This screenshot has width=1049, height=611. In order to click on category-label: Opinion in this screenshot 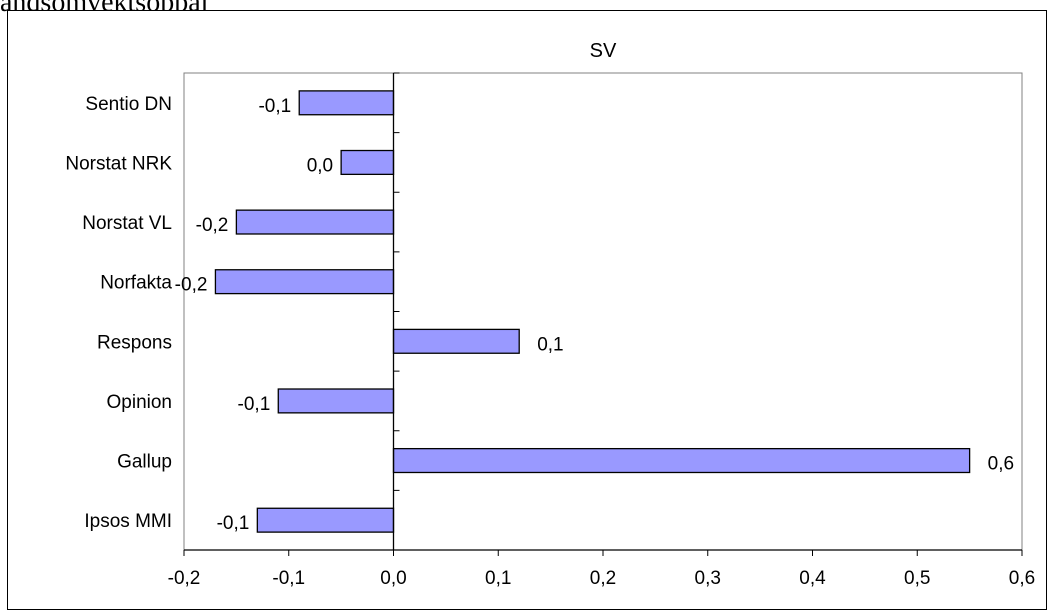, I will do `click(140, 402)`.